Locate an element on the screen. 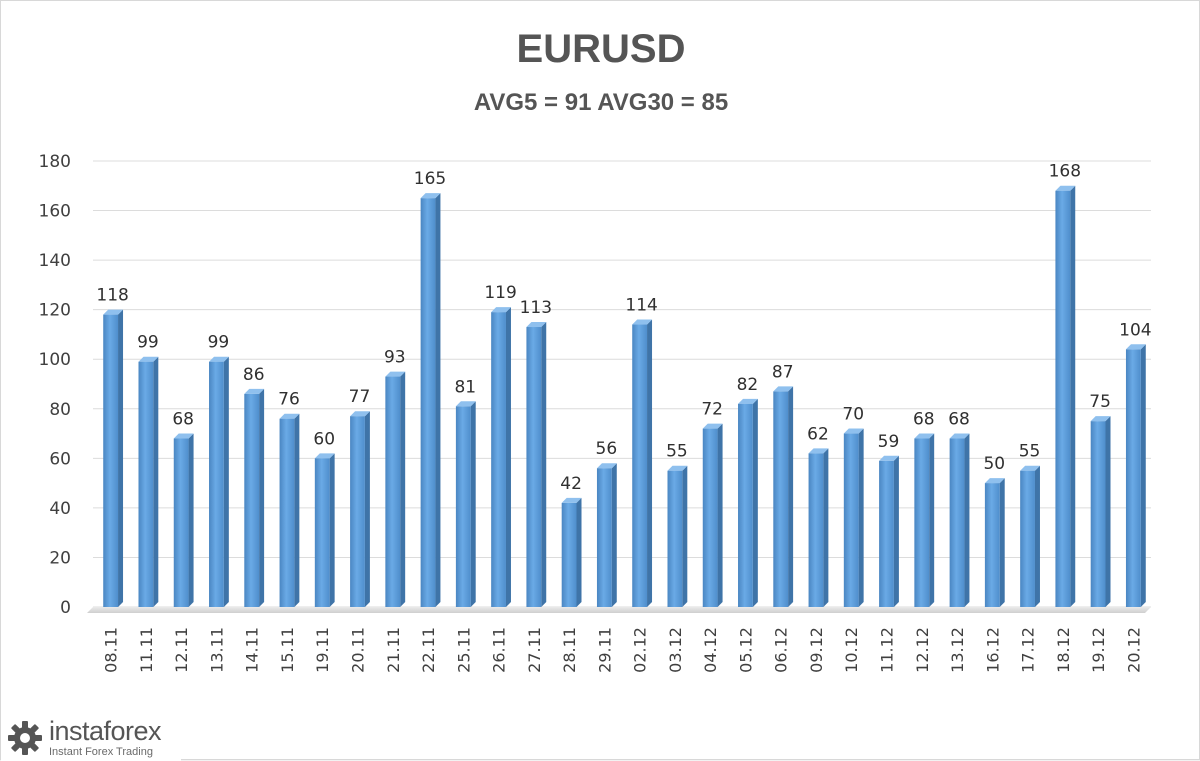  bar-03.12 is located at coordinates (677, 536).